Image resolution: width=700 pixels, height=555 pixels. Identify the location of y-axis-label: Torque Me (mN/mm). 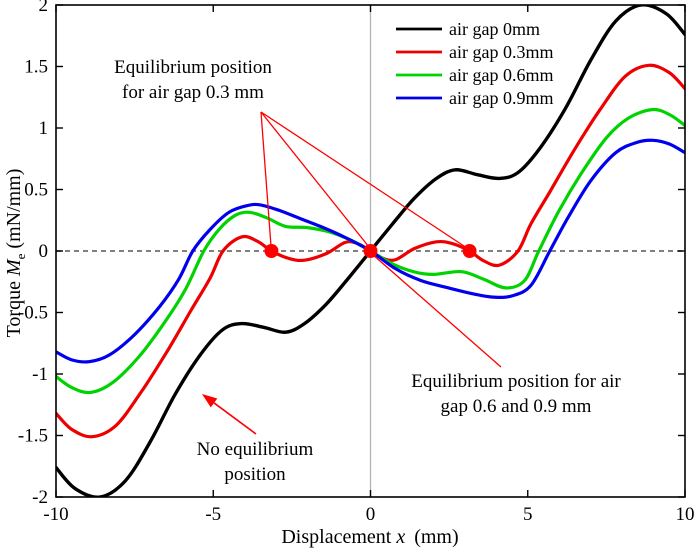
(16, 253).